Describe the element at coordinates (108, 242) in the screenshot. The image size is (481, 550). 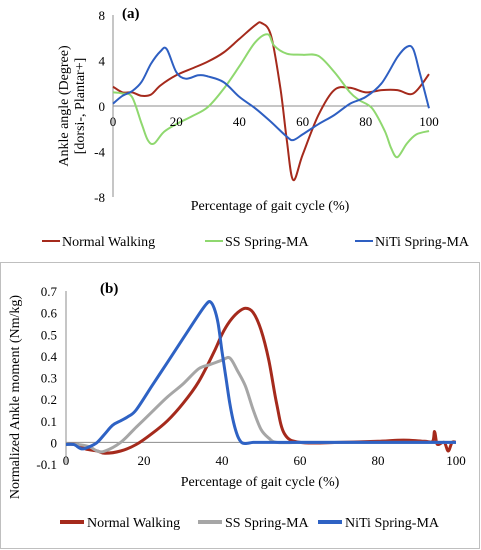
I see `panel-a-legend-label: Normal Walking` at that location.